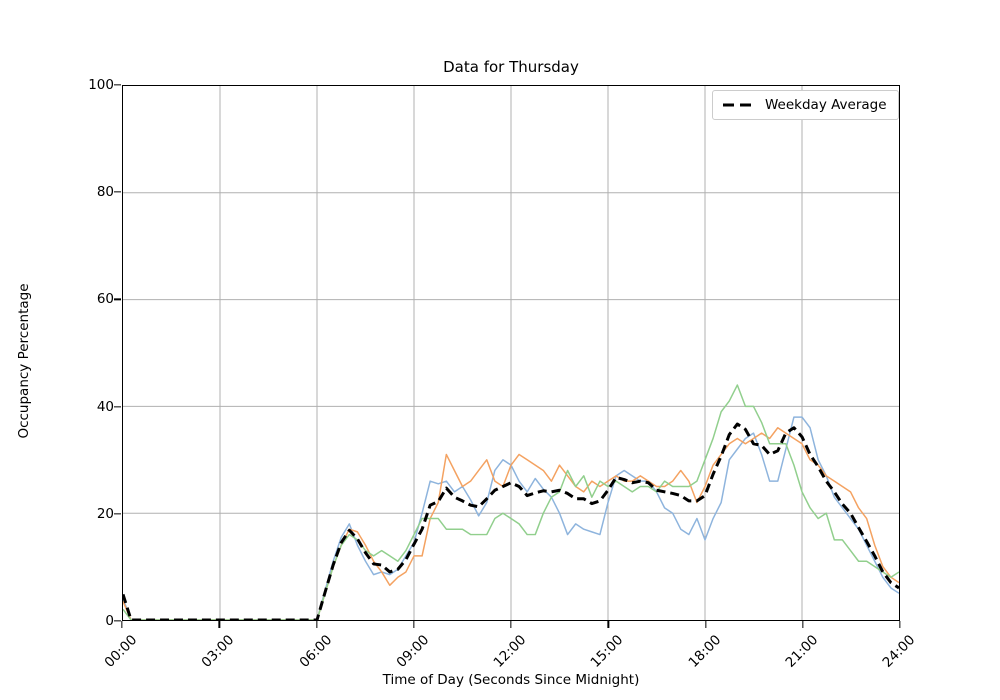  I want to click on x-tick-label: 09:00, so click(413, 651).